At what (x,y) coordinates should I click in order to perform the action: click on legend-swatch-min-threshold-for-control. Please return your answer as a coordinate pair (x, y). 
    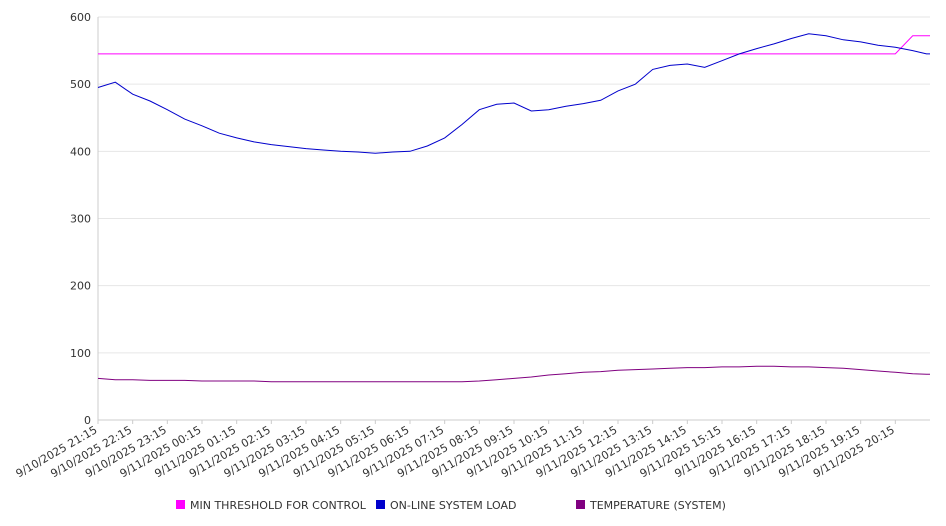
    Looking at the image, I should click on (180, 504).